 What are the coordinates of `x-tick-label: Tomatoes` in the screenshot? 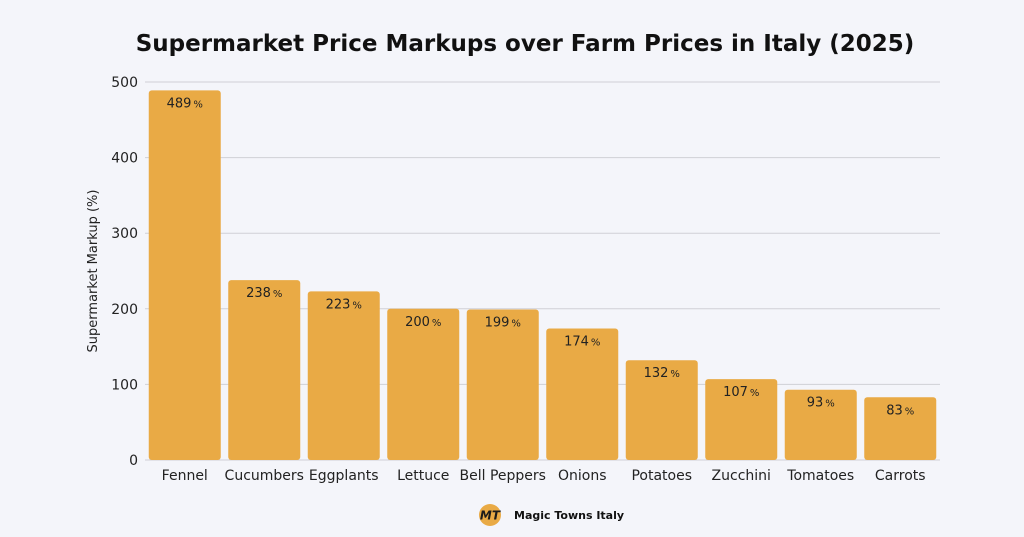 It's located at (820, 476).